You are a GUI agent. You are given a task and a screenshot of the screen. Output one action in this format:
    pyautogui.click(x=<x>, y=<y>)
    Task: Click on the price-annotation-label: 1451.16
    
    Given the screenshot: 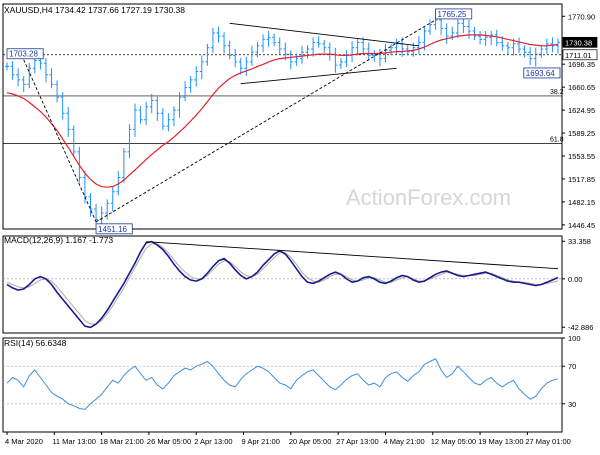 What is the action you would take?
    pyautogui.click(x=112, y=229)
    